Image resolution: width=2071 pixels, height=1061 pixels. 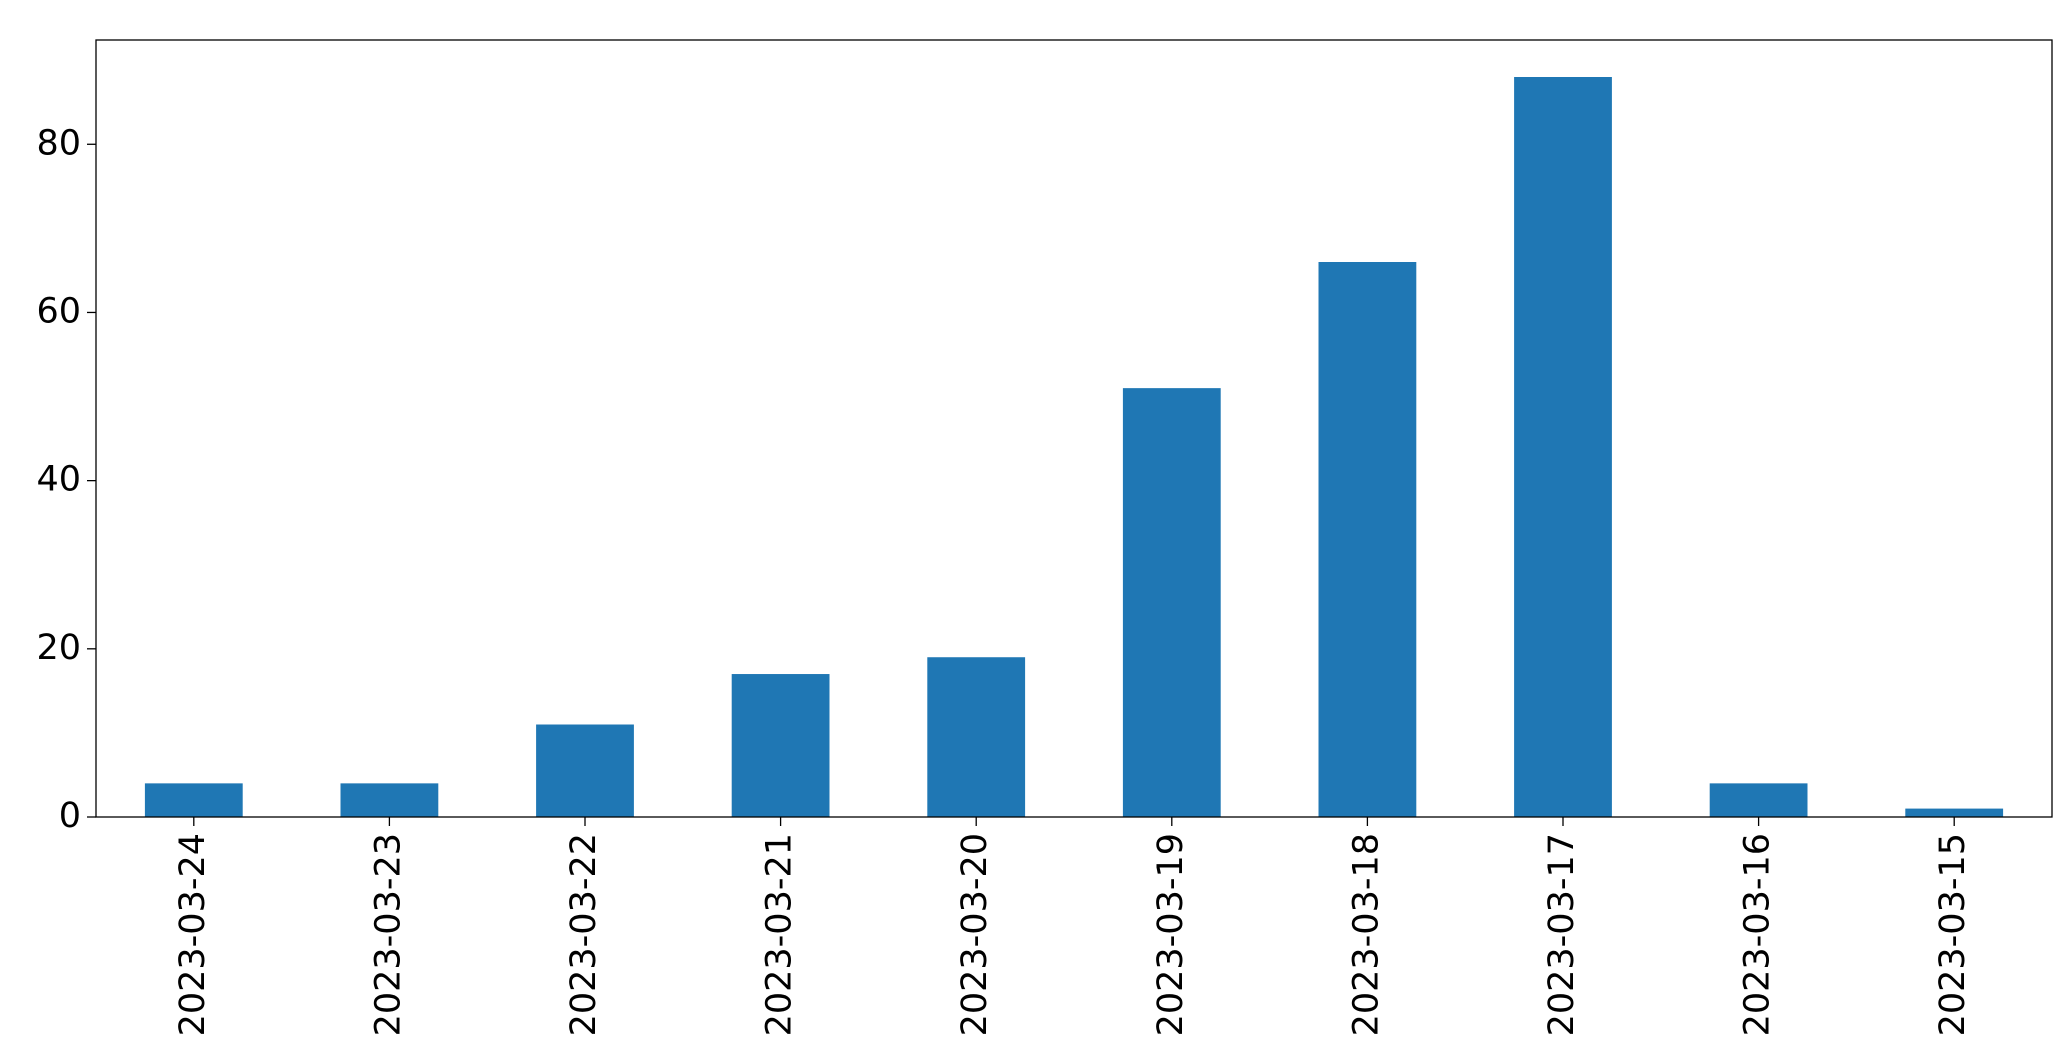 What do you see at coordinates (1562, 934) in the screenshot?
I see `x-tick-label: 2023-03-17` at bounding box center [1562, 934].